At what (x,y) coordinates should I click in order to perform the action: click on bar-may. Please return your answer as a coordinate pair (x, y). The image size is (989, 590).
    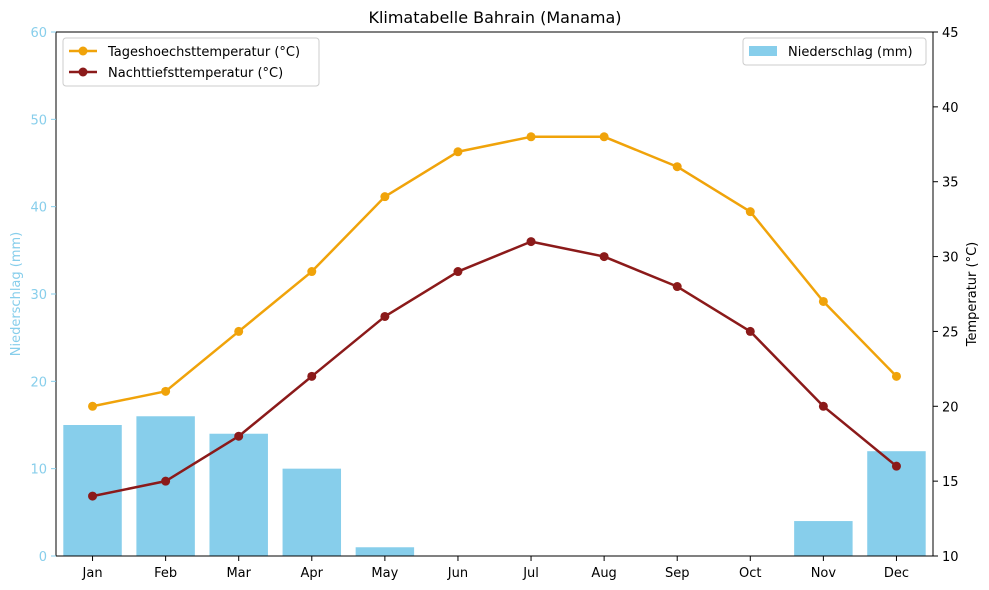
    Looking at the image, I should click on (385, 551).